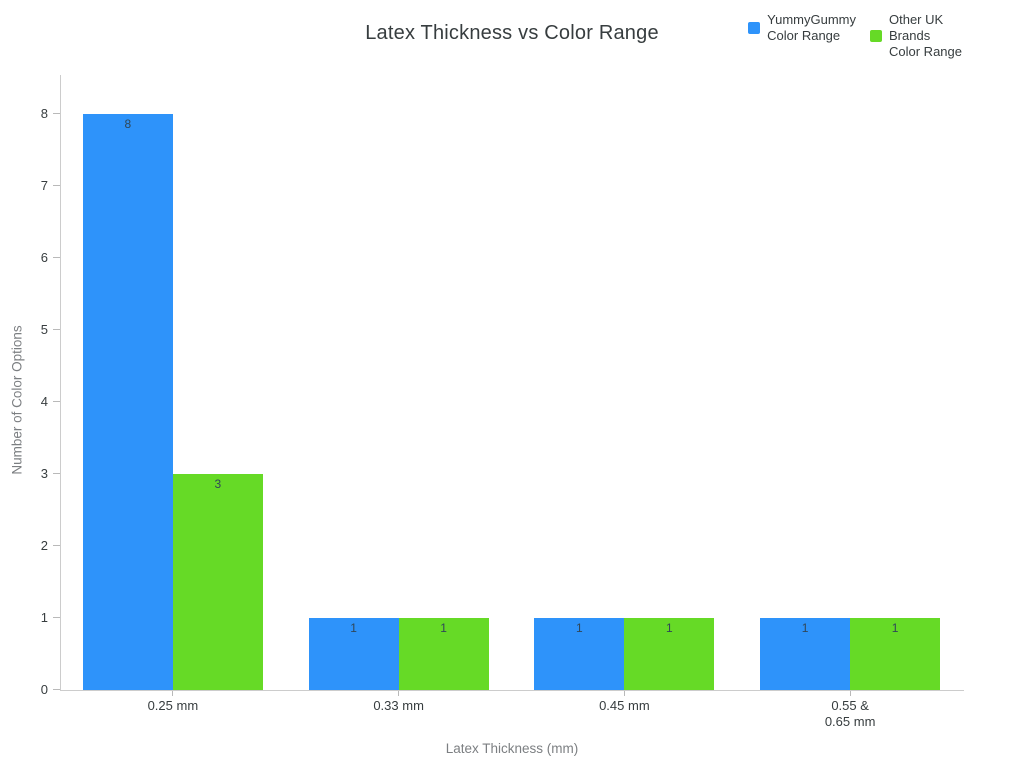 This screenshot has height=768, width=1024. Describe the element at coordinates (44, 401) in the screenshot. I see `y-tick-label: 4` at that location.